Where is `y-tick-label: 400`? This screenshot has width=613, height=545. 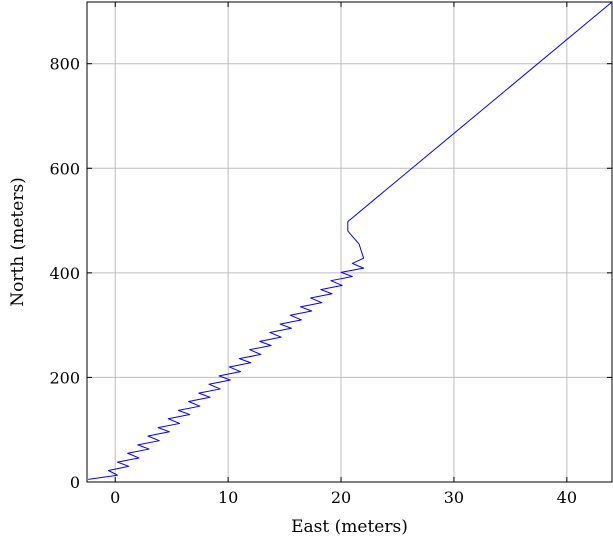
y-tick-label: 400 is located at coordinates (64, 273).